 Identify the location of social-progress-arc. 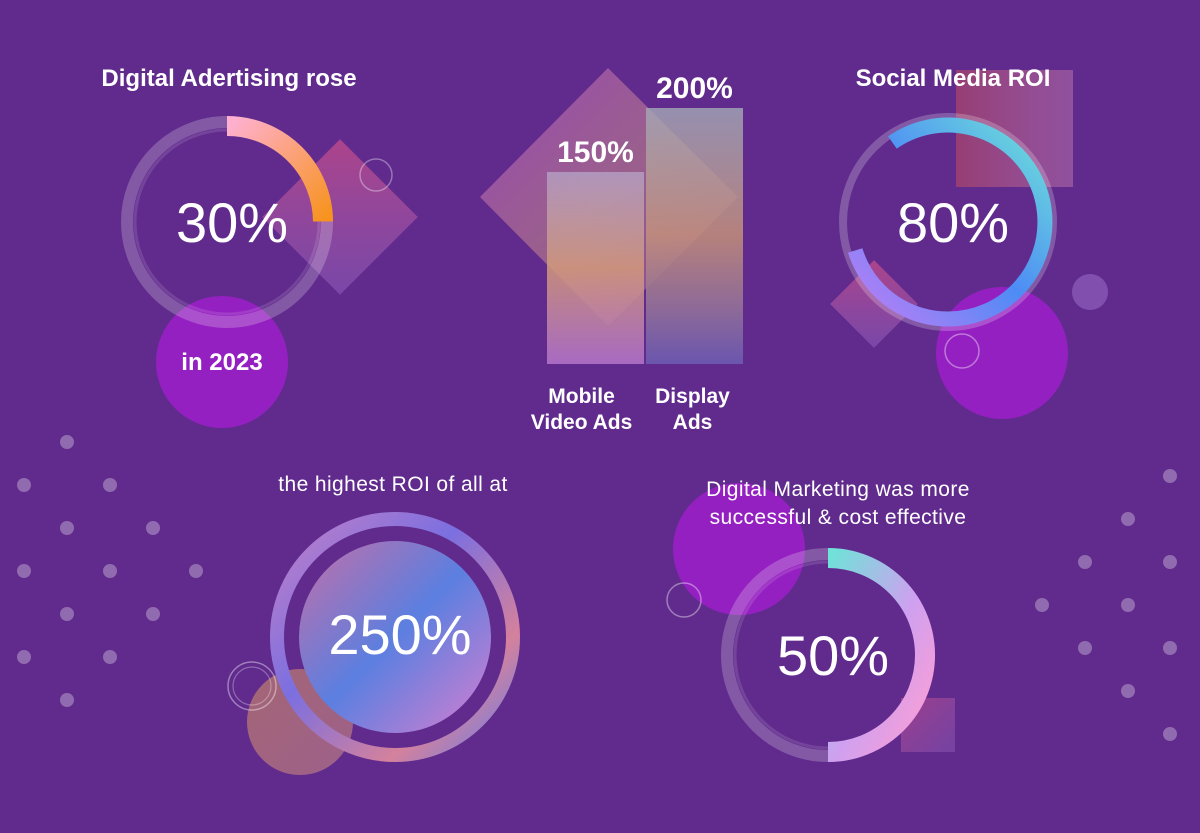
(950, 222).